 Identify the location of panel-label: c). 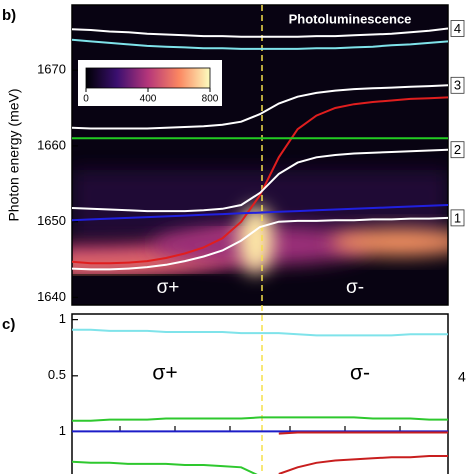
(8, 324).